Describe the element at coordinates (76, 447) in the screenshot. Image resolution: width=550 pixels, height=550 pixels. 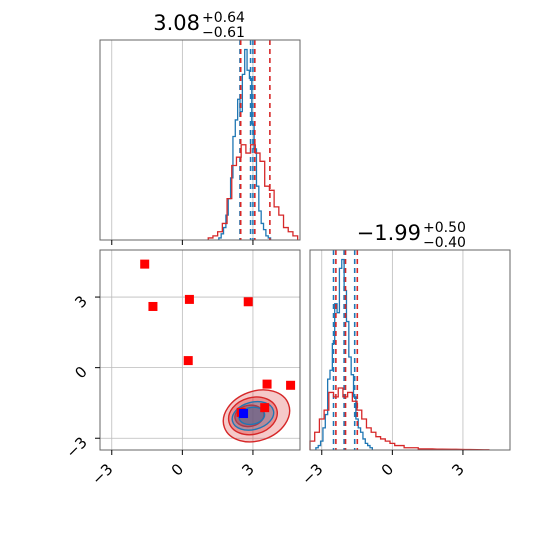
I see `y-tick-label: −3` at that location.